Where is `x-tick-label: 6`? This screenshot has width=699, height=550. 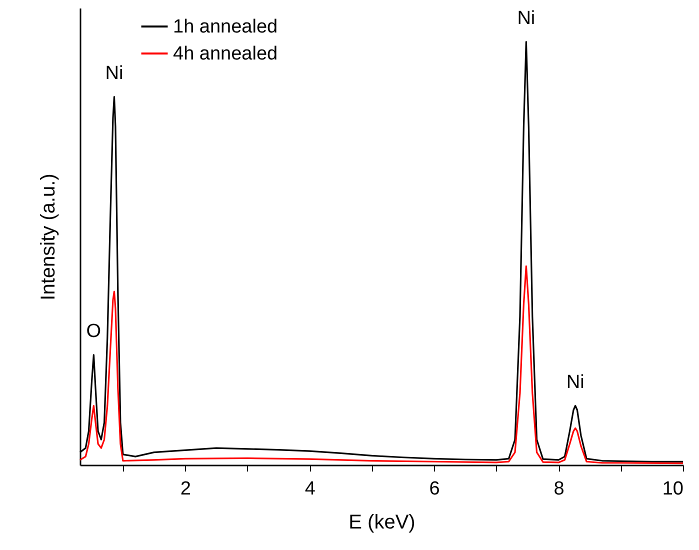
x-tick-label: 6 is located at coordinates (434, 489).